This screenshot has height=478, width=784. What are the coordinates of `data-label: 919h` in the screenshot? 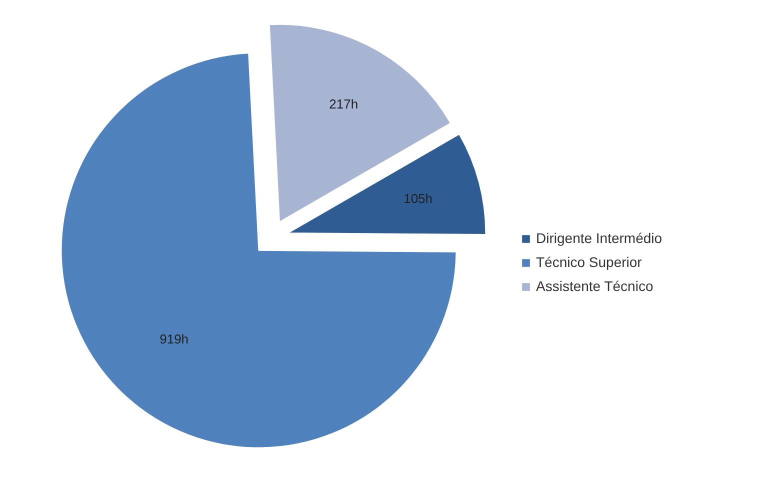 It's located at (174, 338).